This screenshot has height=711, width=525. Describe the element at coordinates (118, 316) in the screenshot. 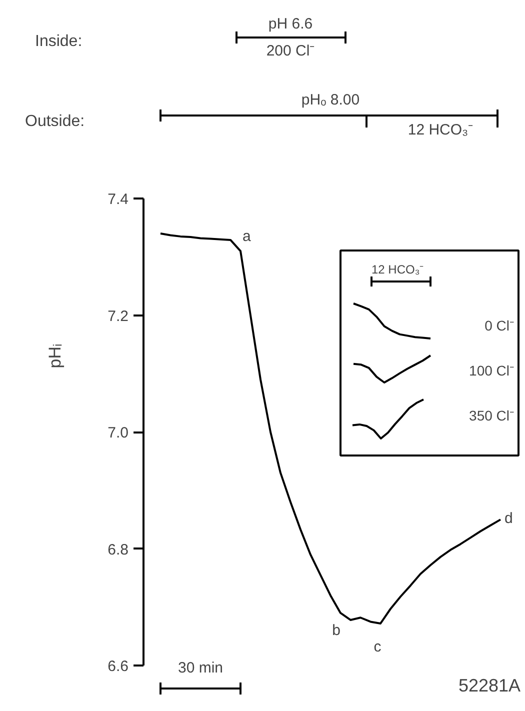

I see `y-tick-label: 7.2` at that location.